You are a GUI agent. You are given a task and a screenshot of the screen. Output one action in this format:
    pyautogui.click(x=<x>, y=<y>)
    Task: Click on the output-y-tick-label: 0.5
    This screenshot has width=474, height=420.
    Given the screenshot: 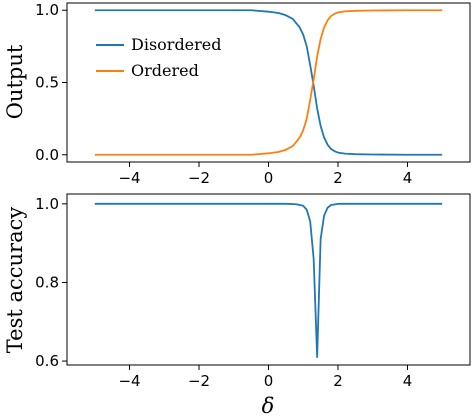 What is the action you would take?
    pyautogui.click(x=47, y=83)
    